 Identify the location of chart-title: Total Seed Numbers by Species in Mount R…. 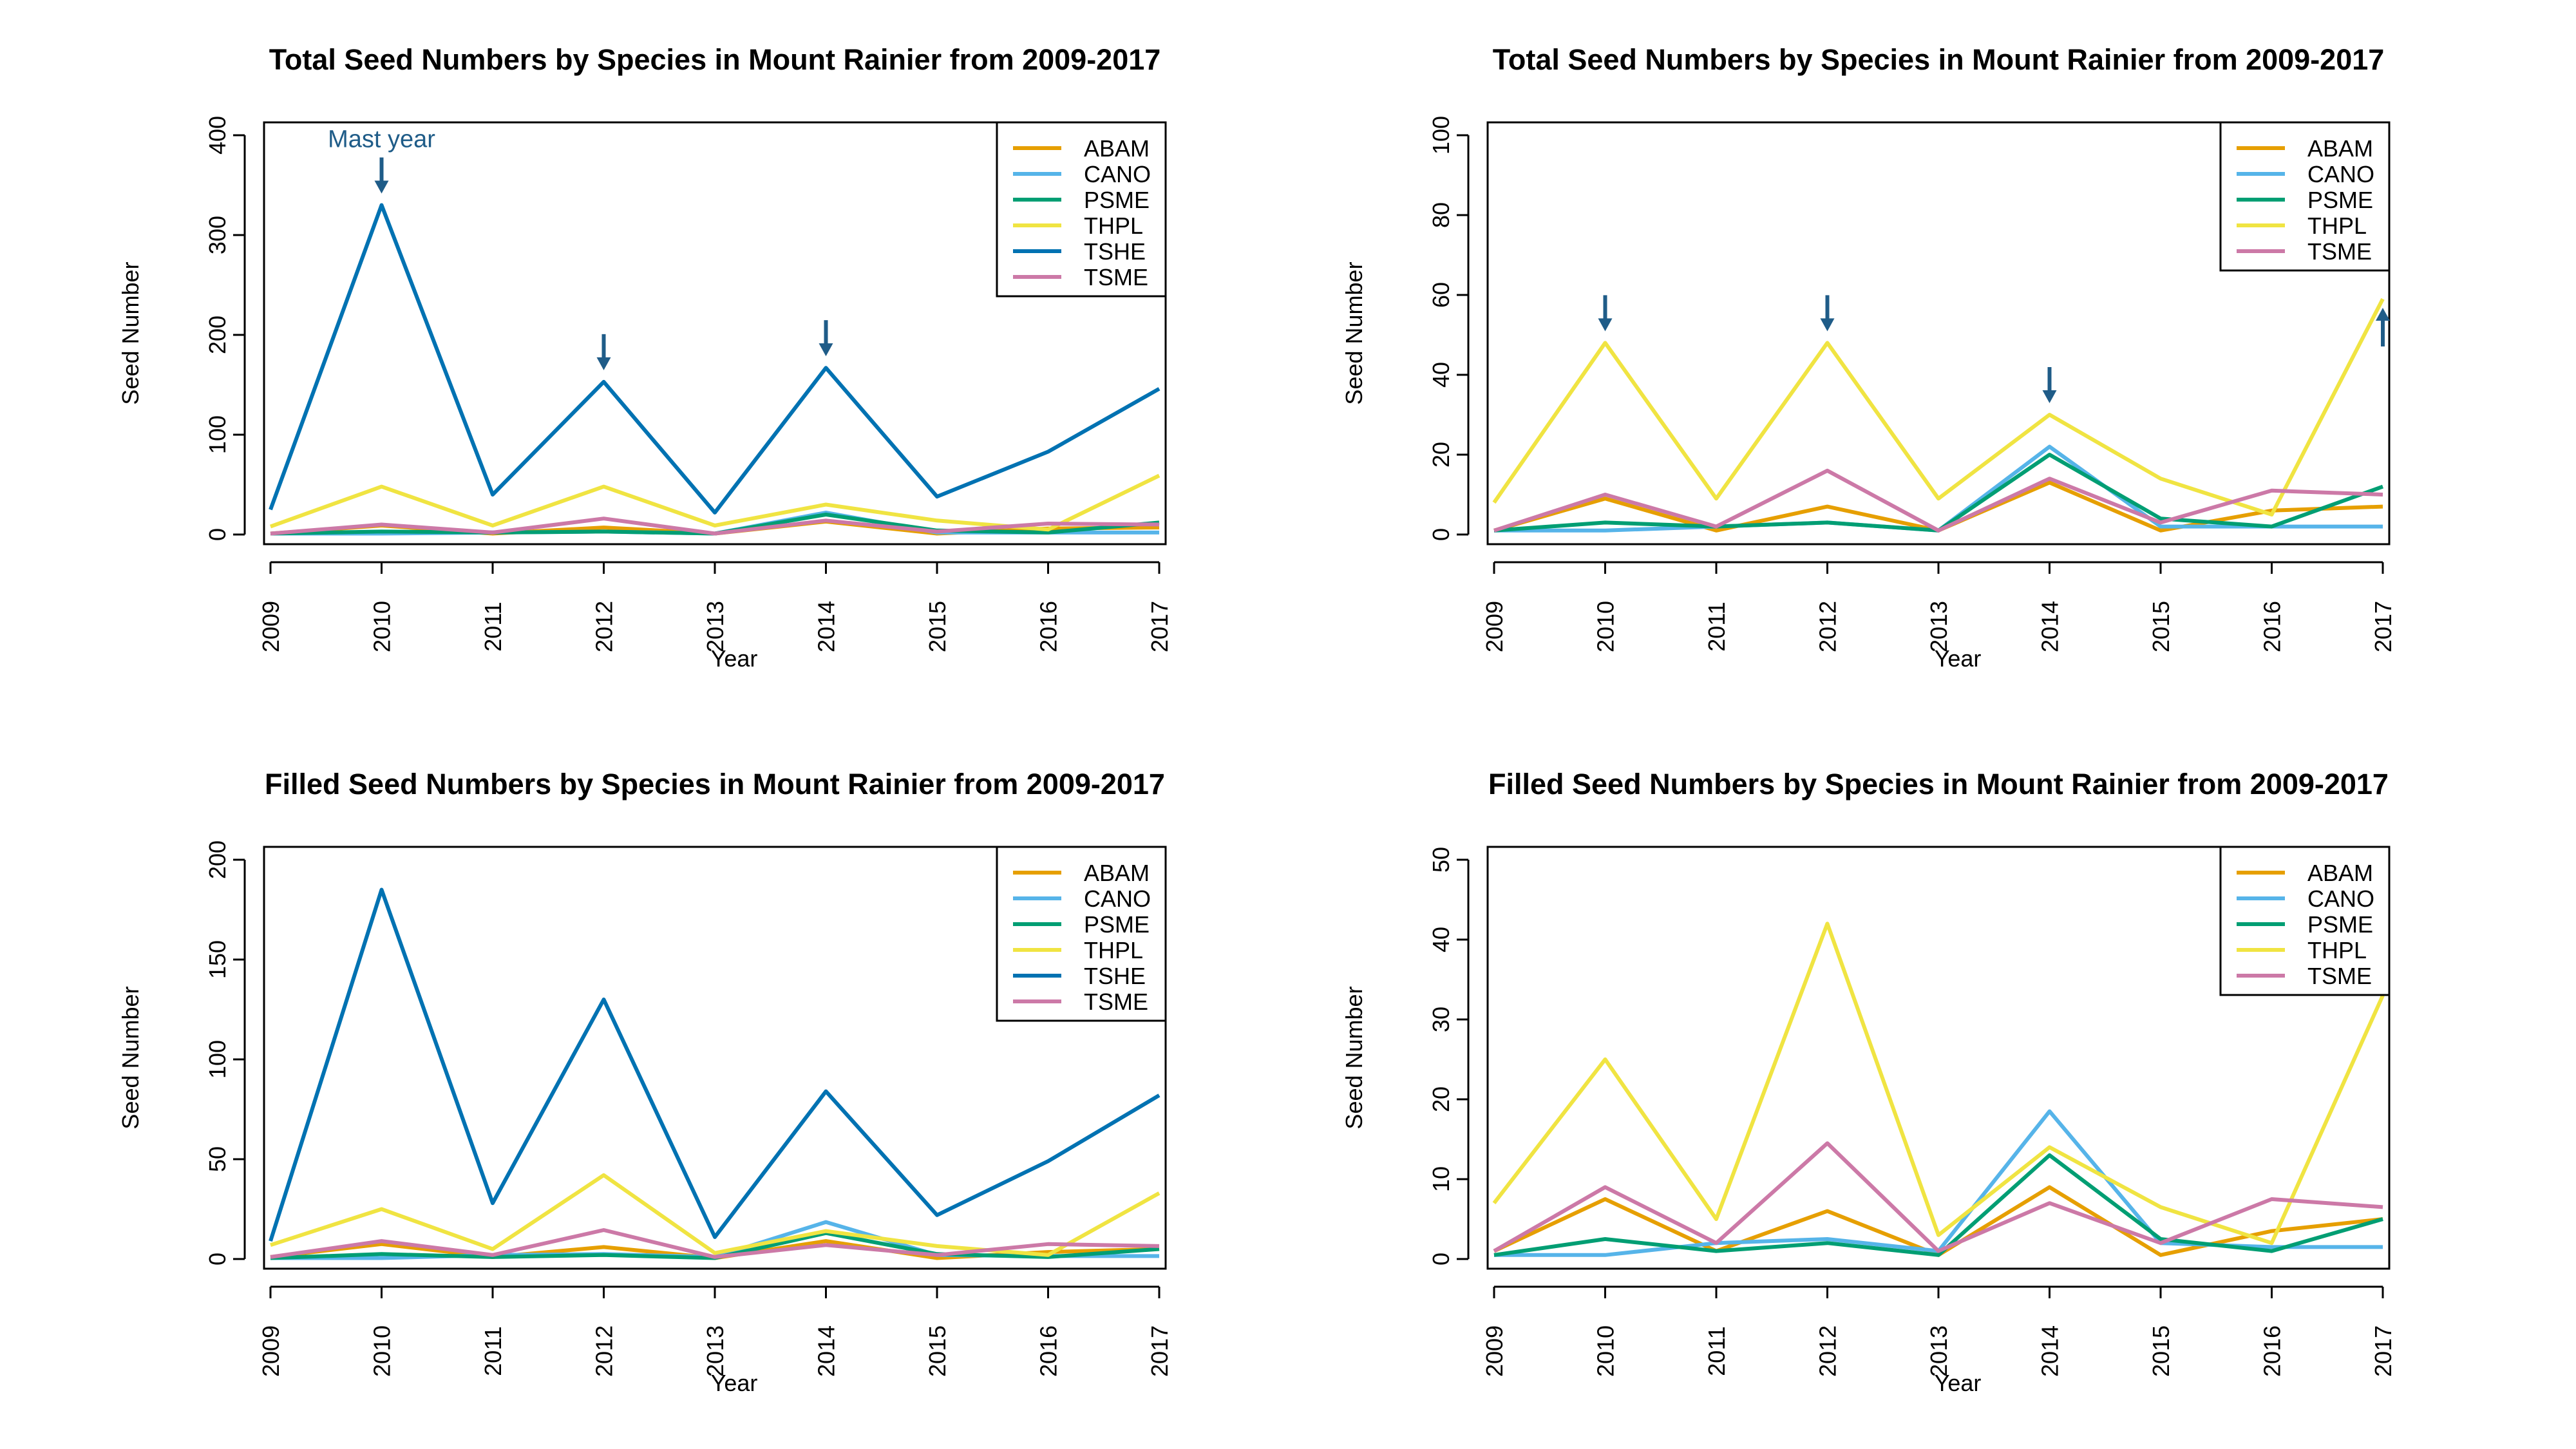
(715, 60).